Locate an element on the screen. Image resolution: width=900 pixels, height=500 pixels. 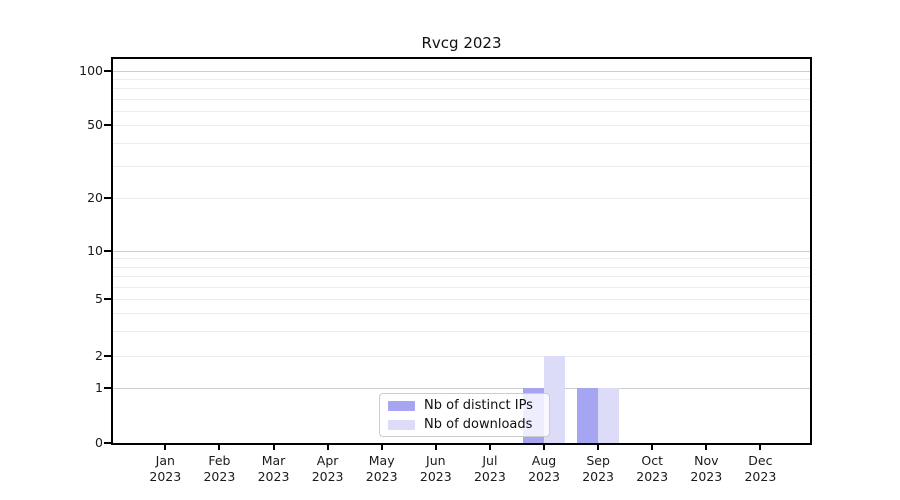
y-tick-label-10: 10 is located at coordinates (95, 250).